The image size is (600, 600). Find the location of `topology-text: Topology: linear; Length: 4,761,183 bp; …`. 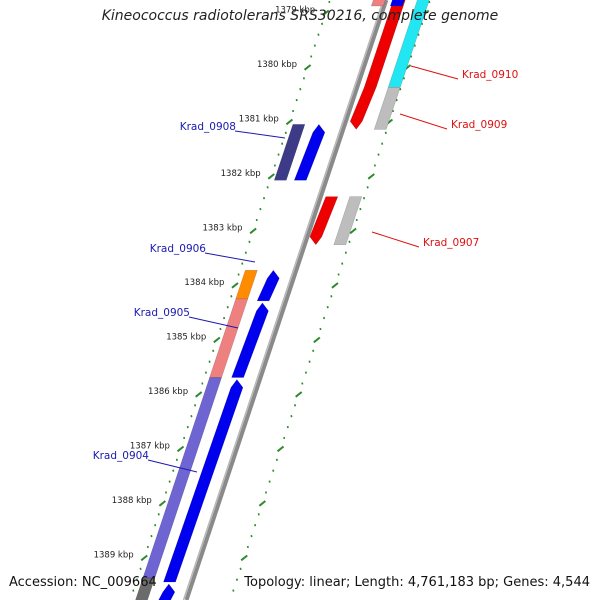

topology-text: Topology: linear; Length: 4,761,183 bp; … is located at coordinates (417, 582).